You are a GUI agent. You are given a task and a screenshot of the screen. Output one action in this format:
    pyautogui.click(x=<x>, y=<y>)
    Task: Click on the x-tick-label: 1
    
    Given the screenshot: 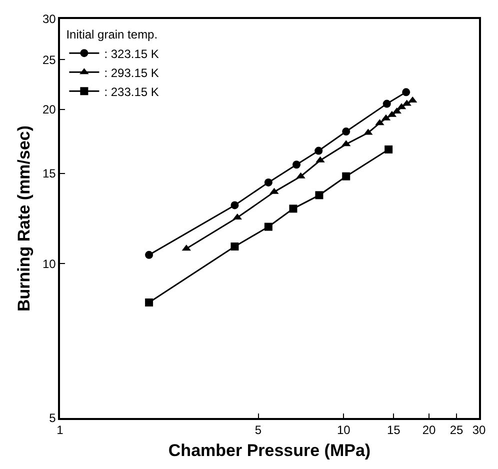 What is the action you would take?
    pyautogui.click(x=60, y=430)
    